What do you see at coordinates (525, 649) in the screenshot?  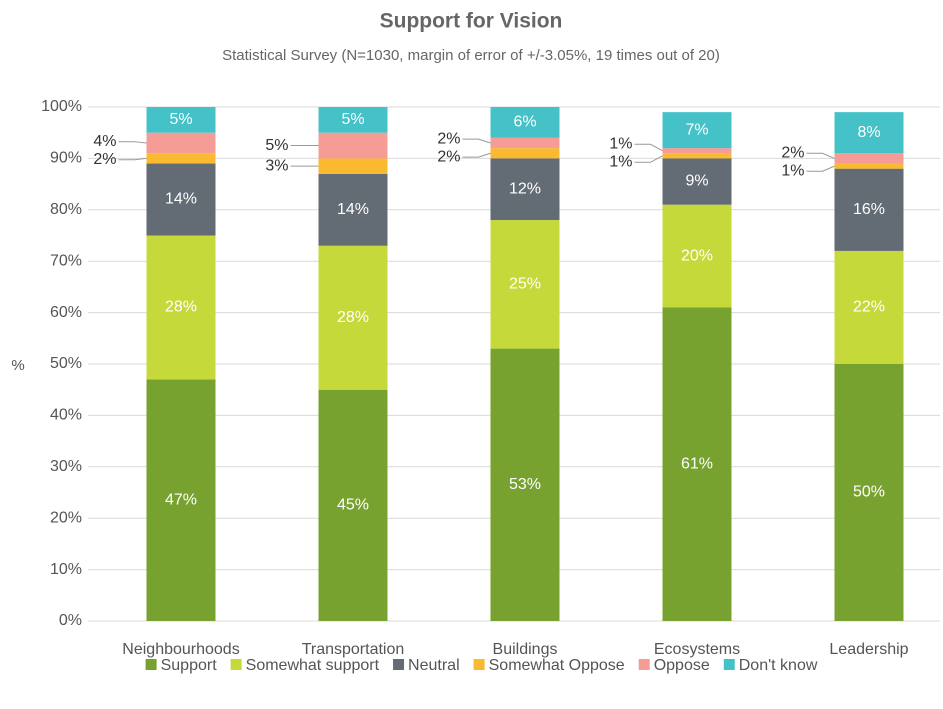 I see `x-tick-label: Buildings` at bounding box center [525, 649].